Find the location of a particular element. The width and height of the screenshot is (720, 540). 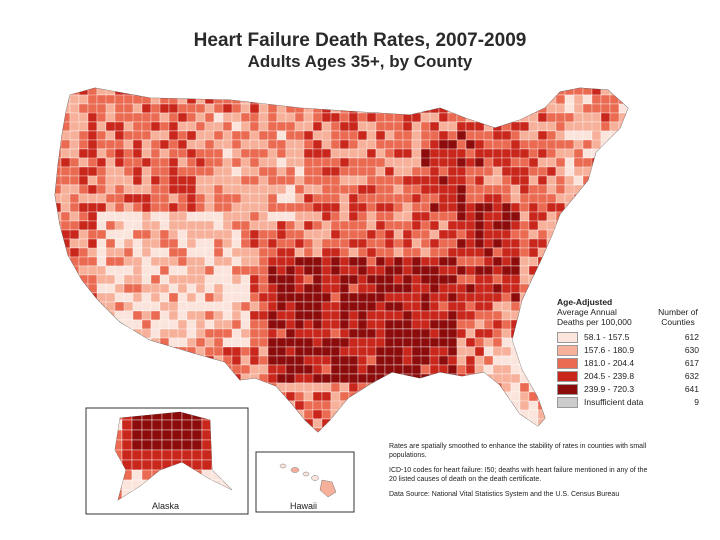

legend-row: 181.0 - 204.4 617 is located at coordinates (632, 363).